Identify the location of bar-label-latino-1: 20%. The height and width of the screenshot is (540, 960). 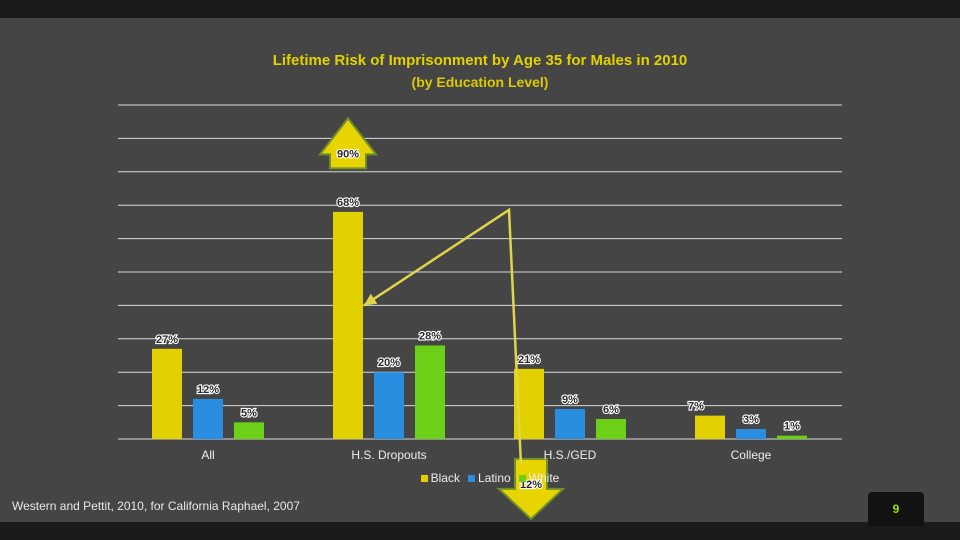
(389, 363).